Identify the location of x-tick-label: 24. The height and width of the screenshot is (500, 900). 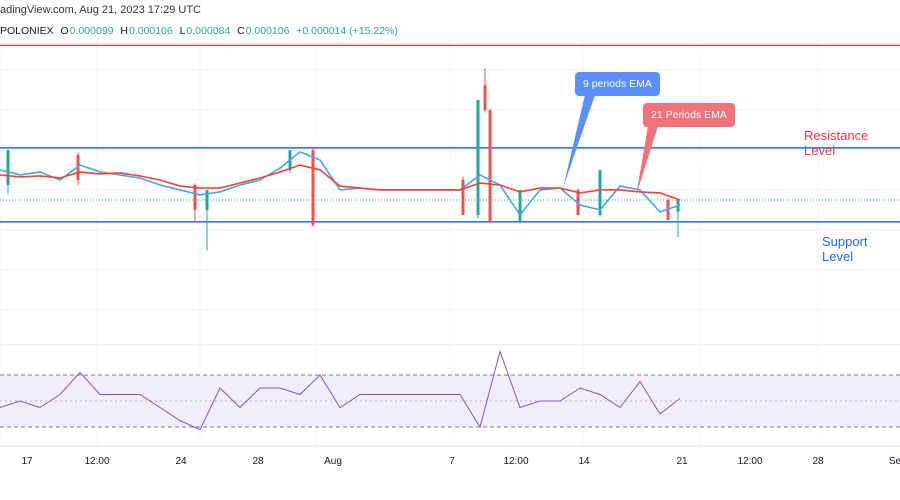
(181, 461).